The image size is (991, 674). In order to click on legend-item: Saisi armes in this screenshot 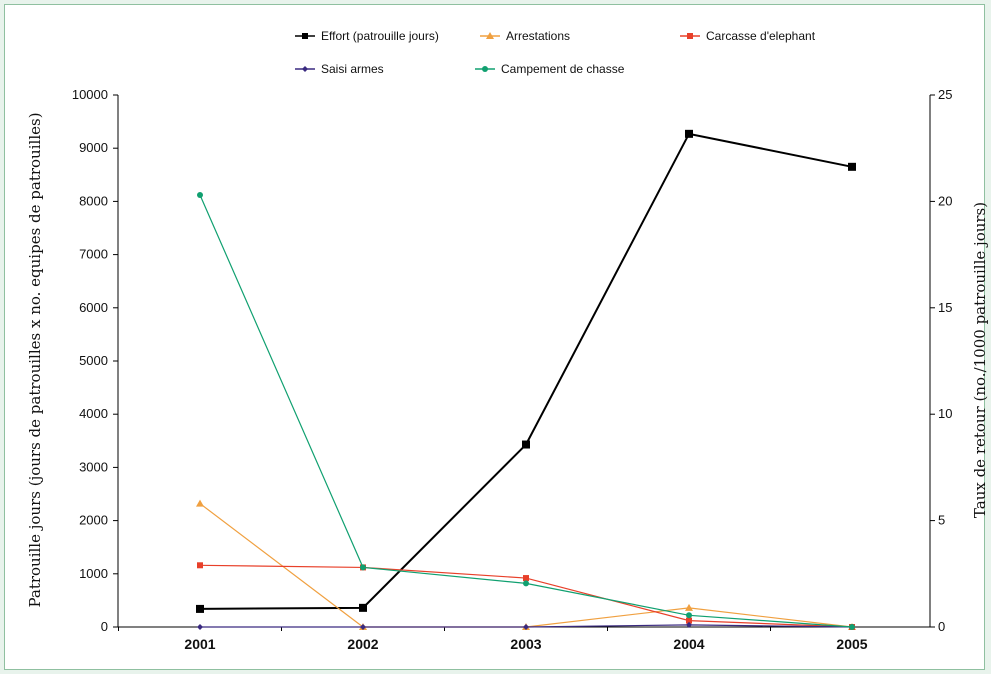, I will do `click(339, 69)`.